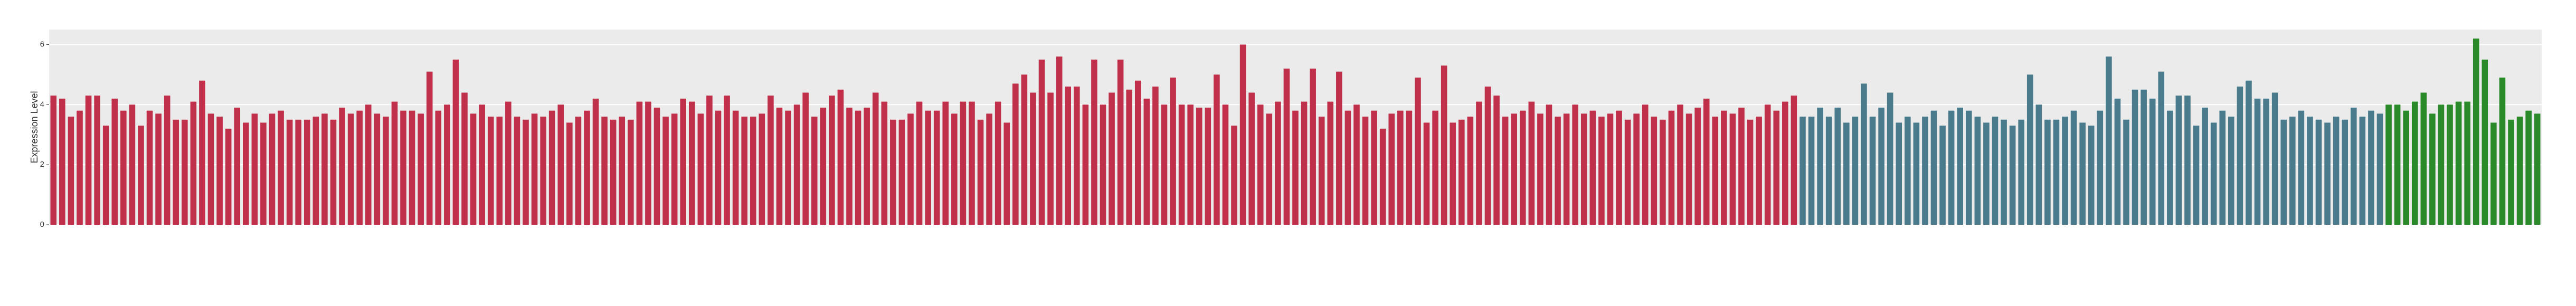 This screenshot has width=2576, height=306. What do you see at coordinates (42, 45) in the screenshot?
I see `y-tick-label: 6` at bounding box center [42, 45].